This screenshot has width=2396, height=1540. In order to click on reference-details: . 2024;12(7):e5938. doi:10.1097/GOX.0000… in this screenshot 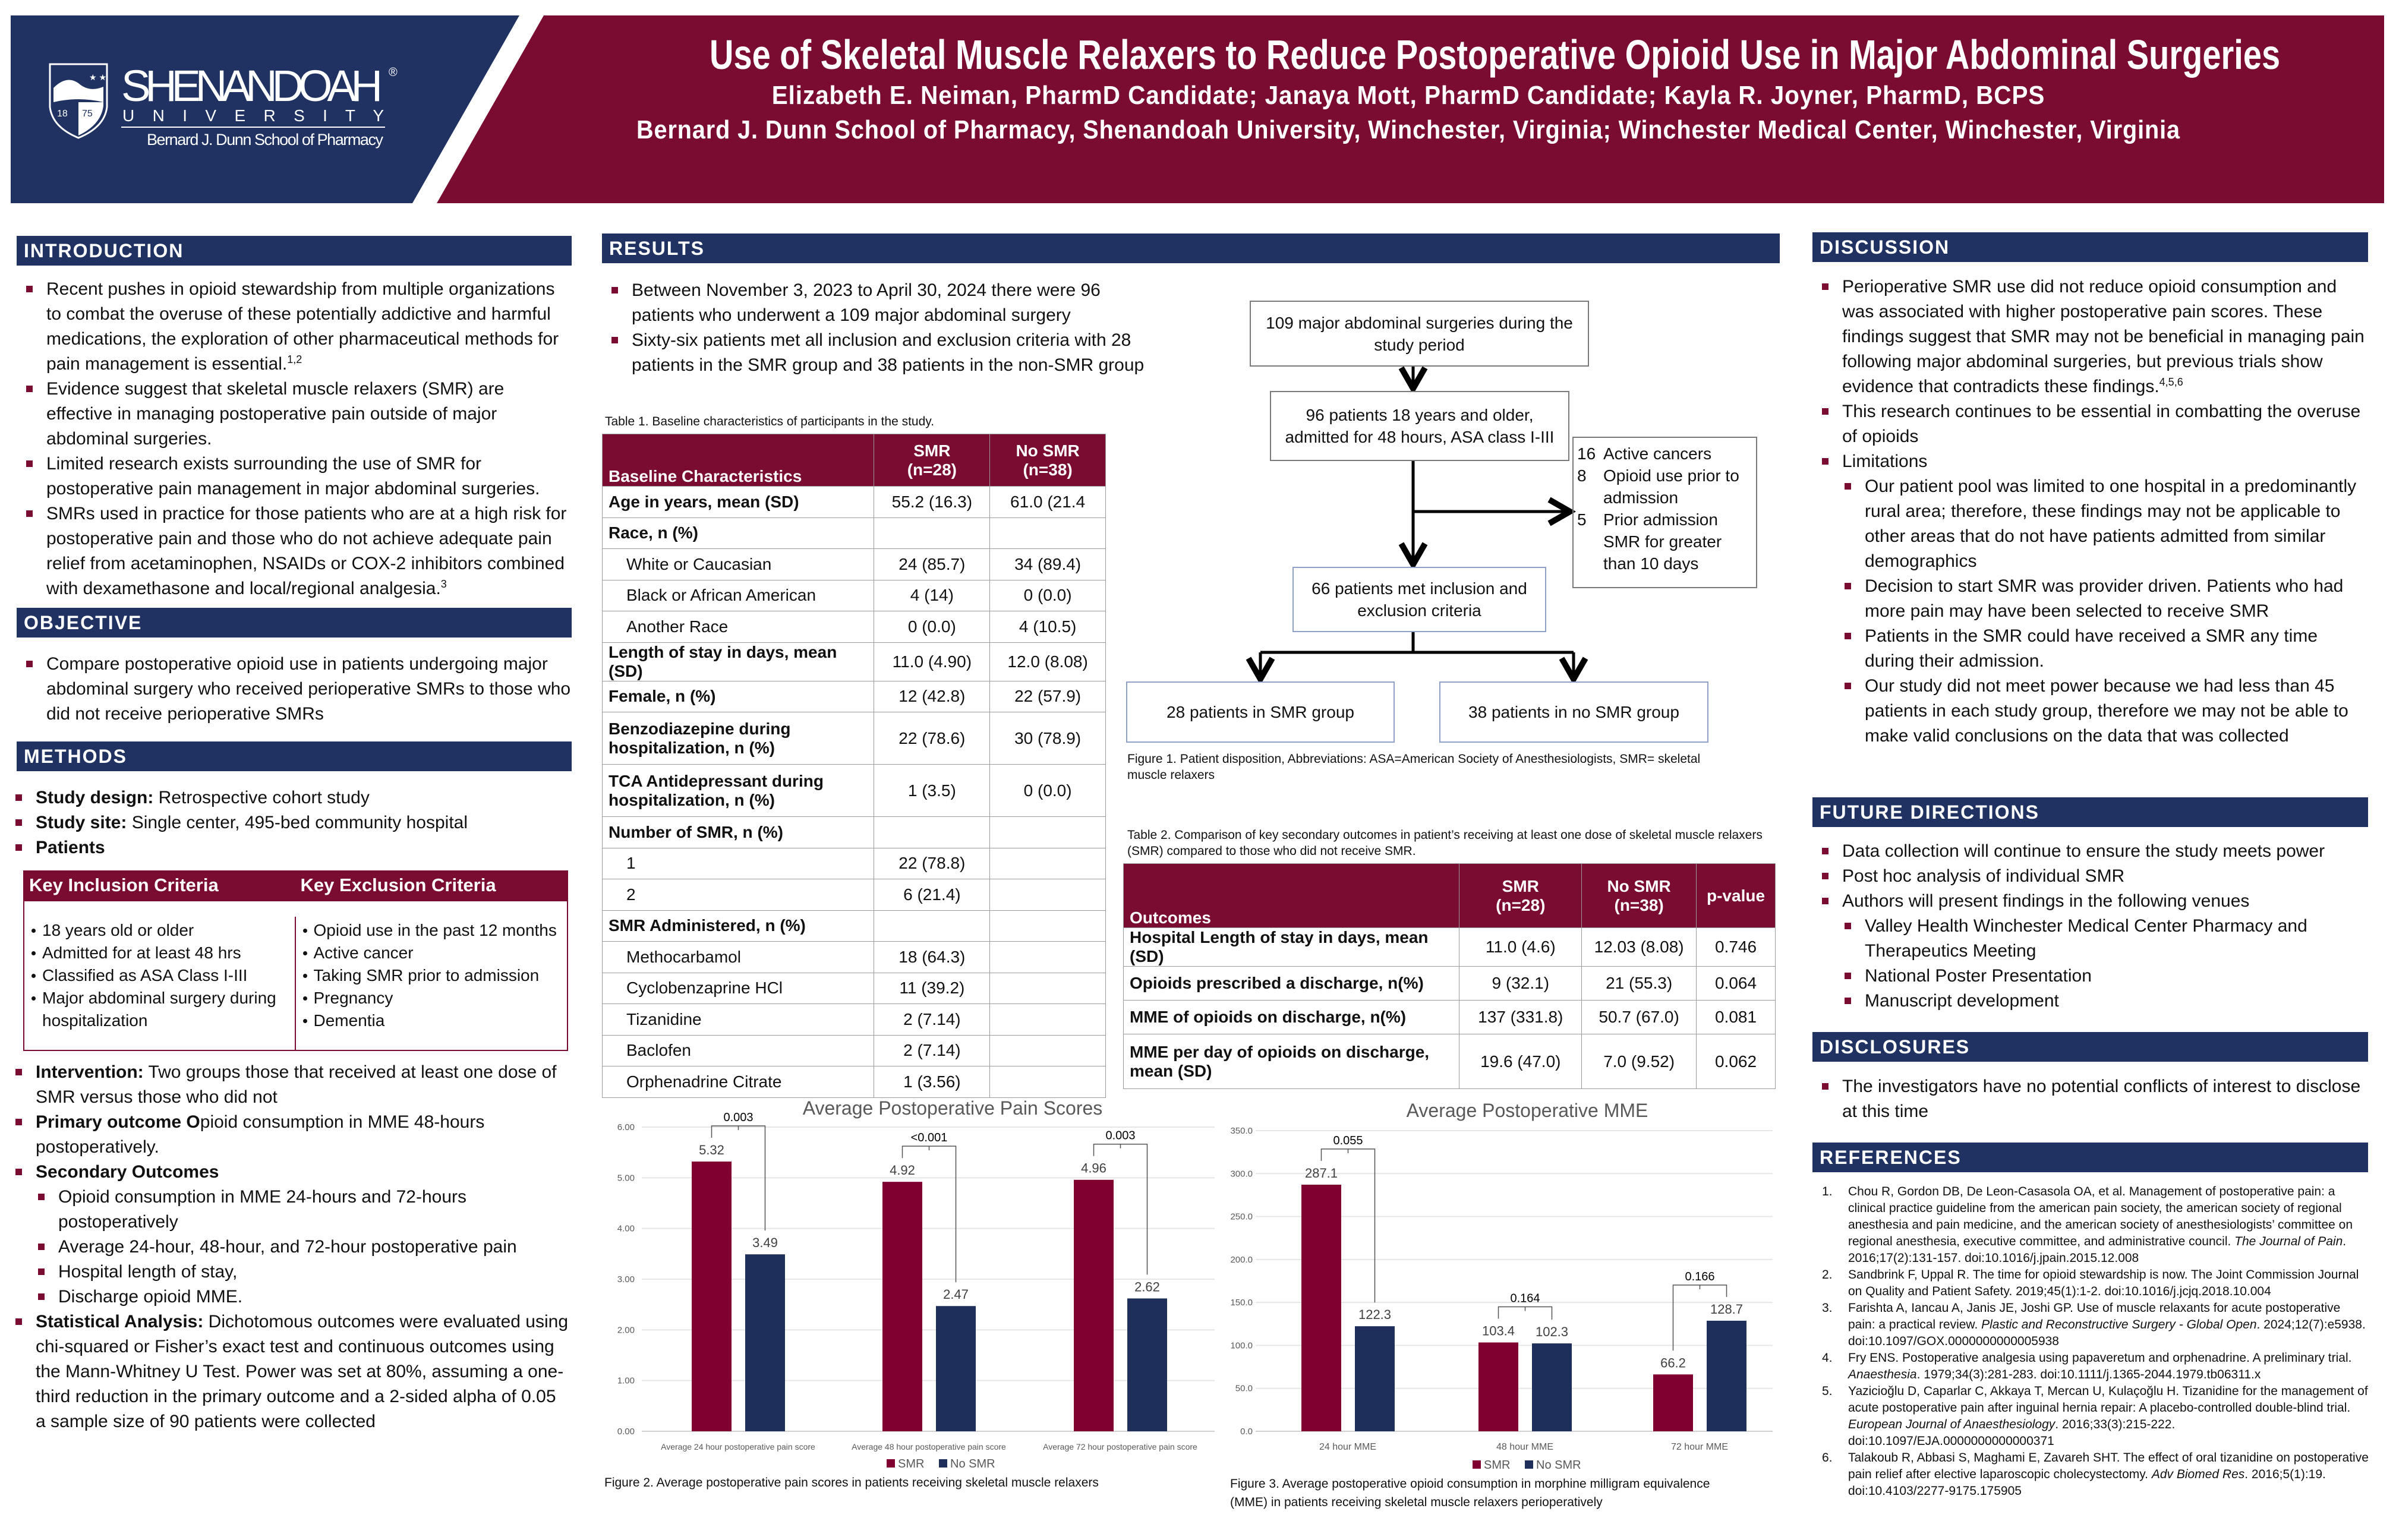, I will do `click(2107, 1333)`.